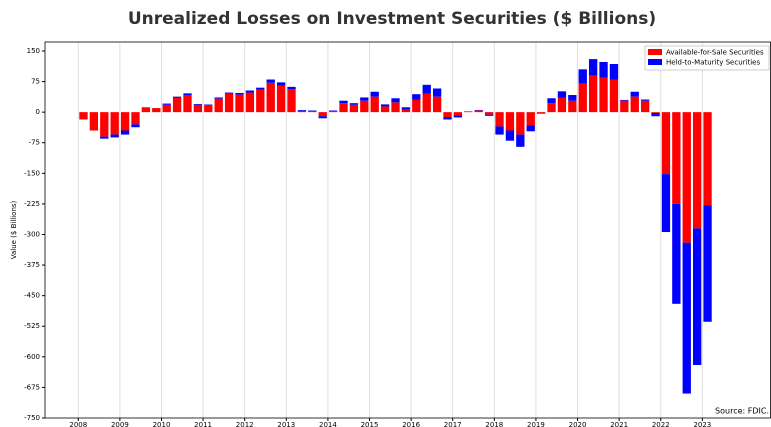 The width and height of the screenshot is (771, 427). I want to click on y-tick-label: -75, so click(34, 143).